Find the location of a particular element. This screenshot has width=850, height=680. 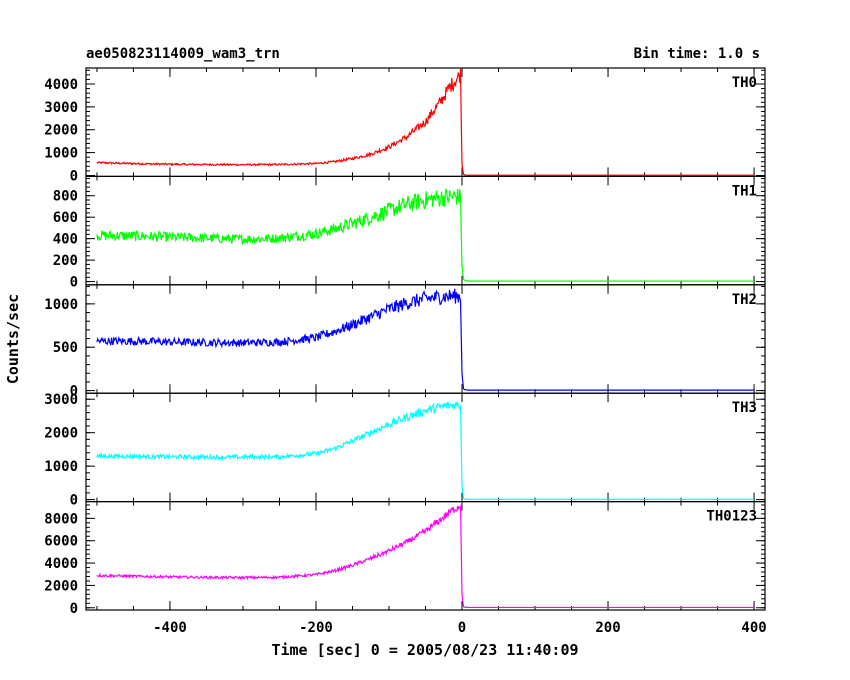

y-tick-label: 600 is located at coordinates (65, 218).